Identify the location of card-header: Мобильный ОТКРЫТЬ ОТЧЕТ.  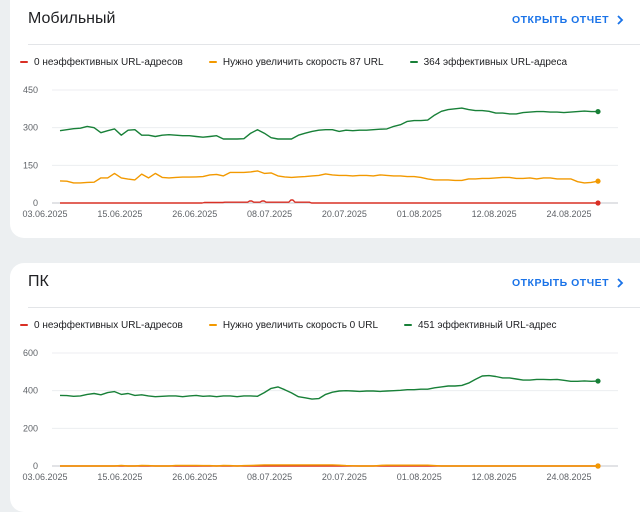
(334, 22).